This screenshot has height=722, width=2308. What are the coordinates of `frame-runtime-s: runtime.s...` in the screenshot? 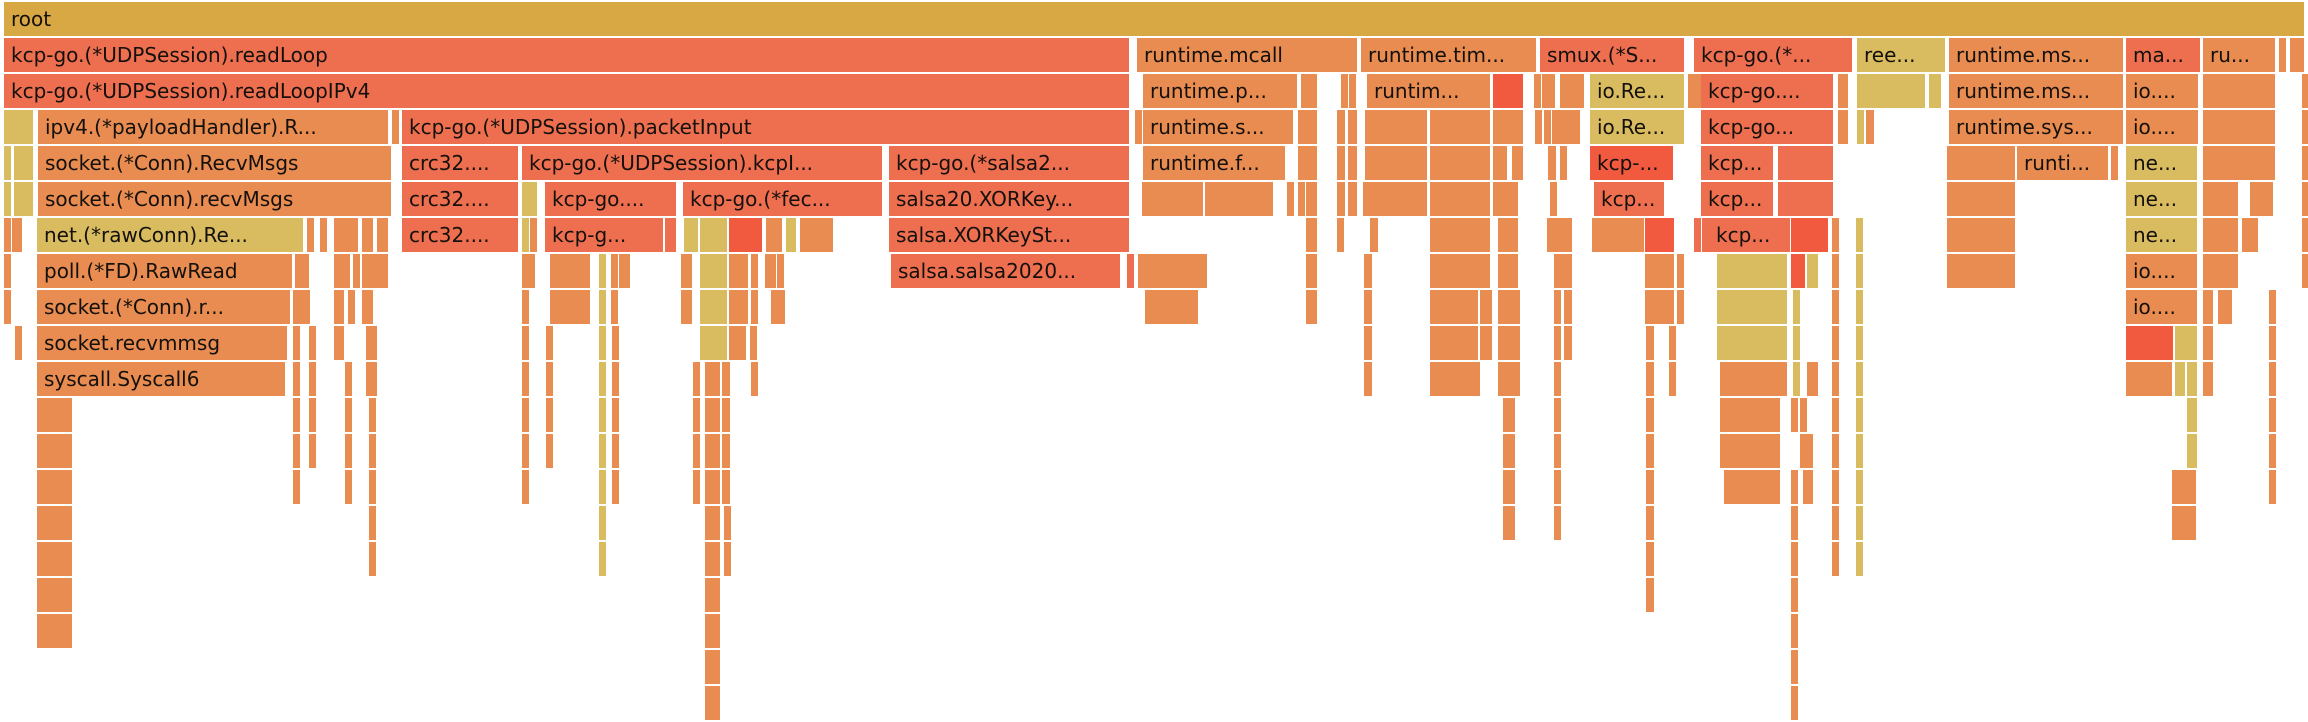 It's located at (1218, 127).